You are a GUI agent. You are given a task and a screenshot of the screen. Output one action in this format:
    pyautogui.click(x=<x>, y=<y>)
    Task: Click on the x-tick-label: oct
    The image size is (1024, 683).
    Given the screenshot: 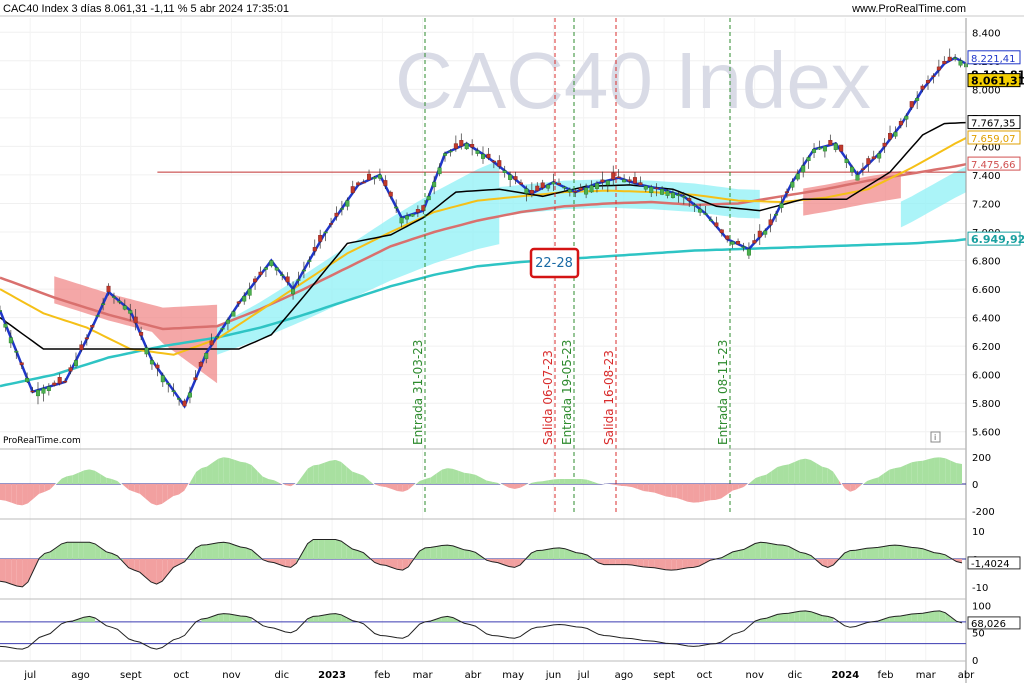 What is the action you would take?
    pyautogui.click(x=705, y=675)
    